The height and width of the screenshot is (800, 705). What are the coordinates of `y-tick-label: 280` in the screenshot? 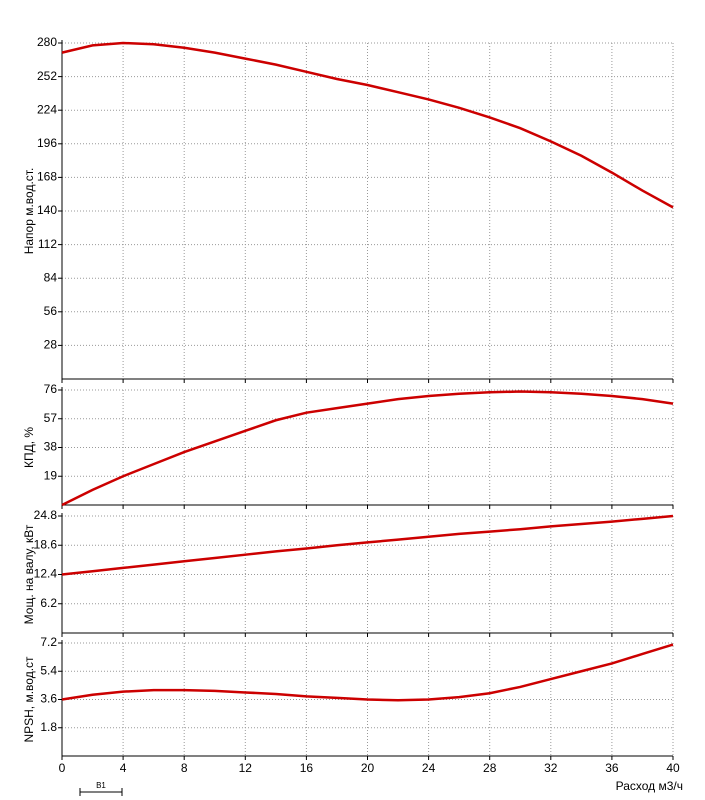 It's located at (47, 42).